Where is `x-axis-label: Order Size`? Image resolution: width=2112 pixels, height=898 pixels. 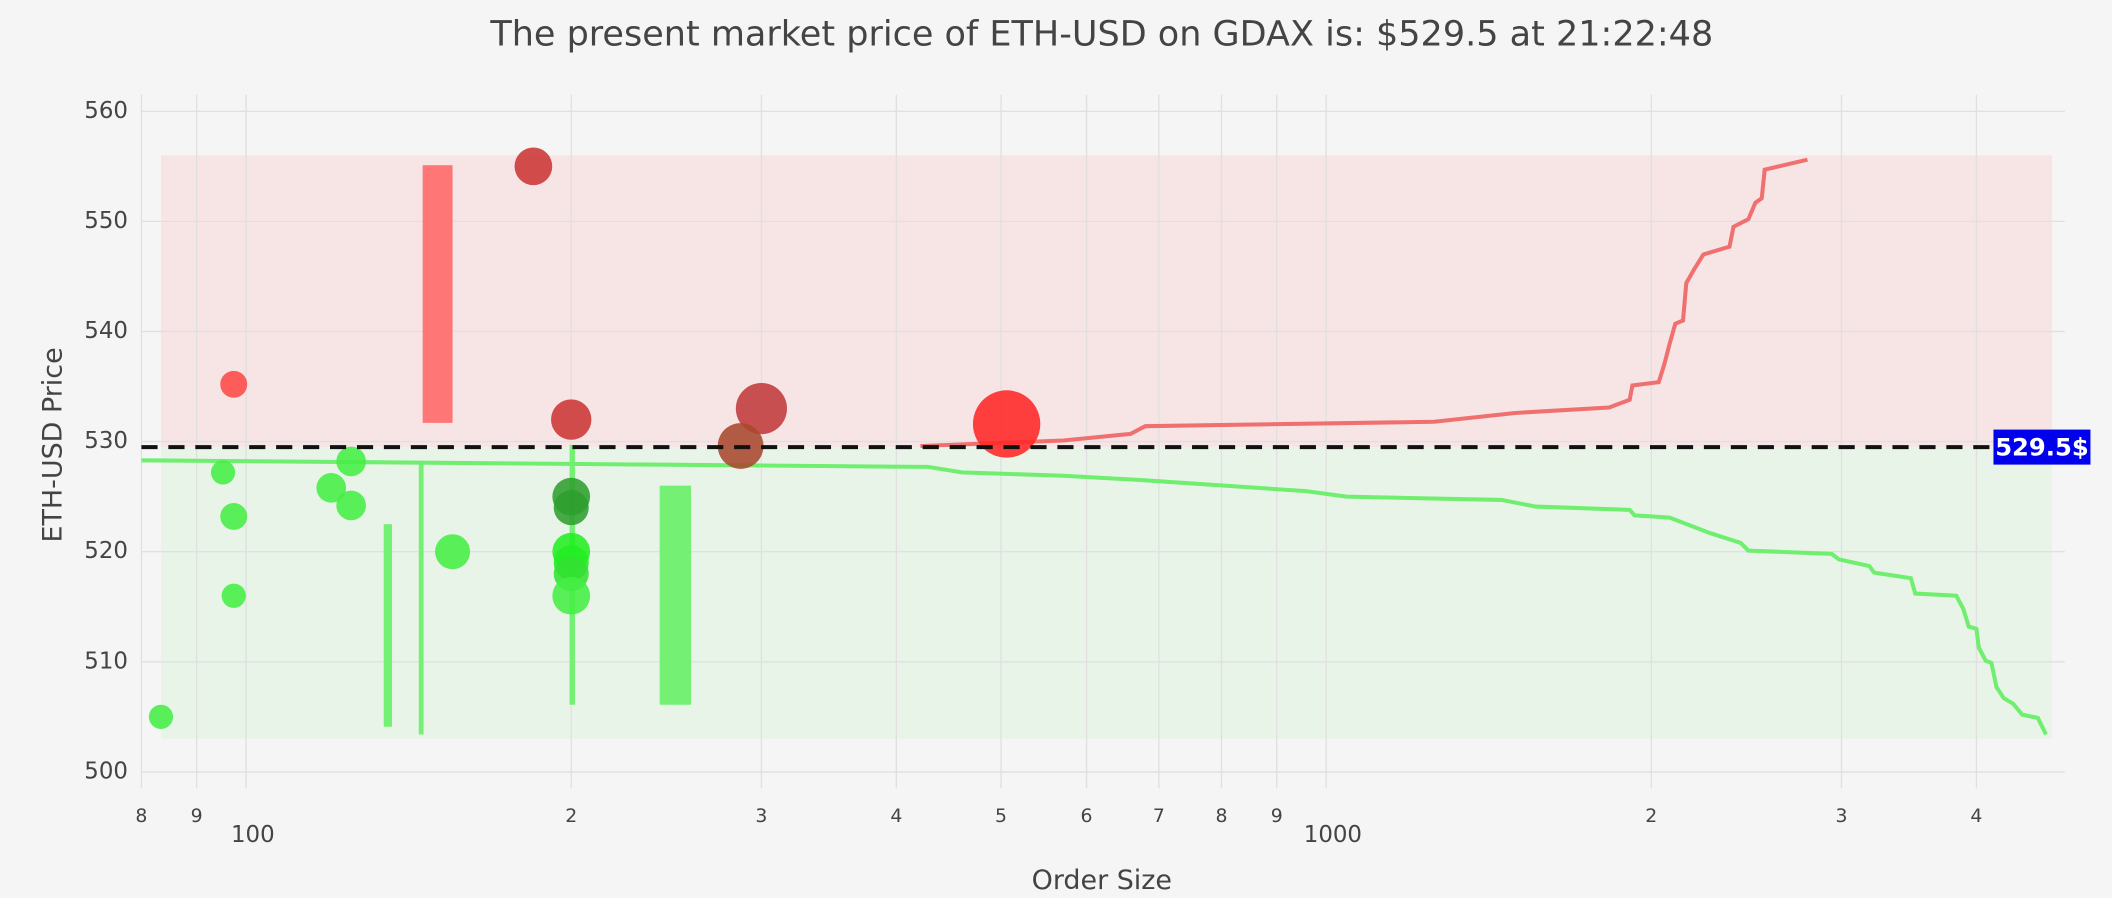
x-axis-label: Order Size is located at coordinates (1102, 880).